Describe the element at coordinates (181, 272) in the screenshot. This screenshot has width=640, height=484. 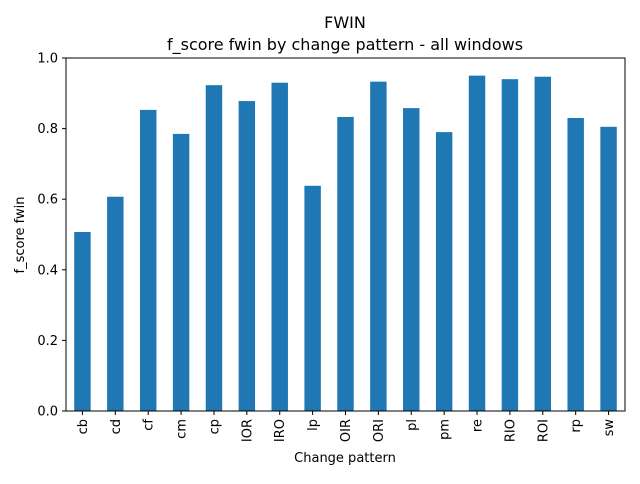
I see `bar-cm` at that location.